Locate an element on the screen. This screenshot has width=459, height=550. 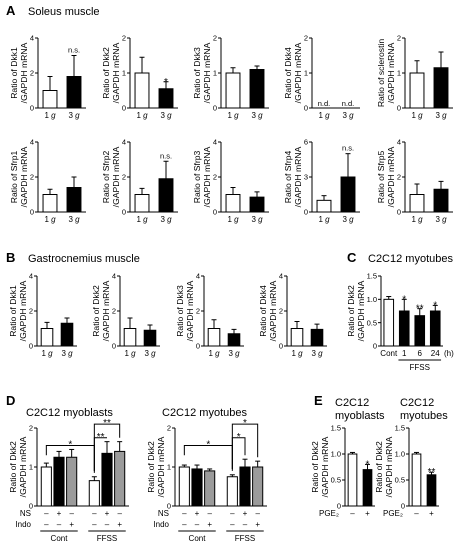
panel-c-label: C is located at coordinates (352, 257).